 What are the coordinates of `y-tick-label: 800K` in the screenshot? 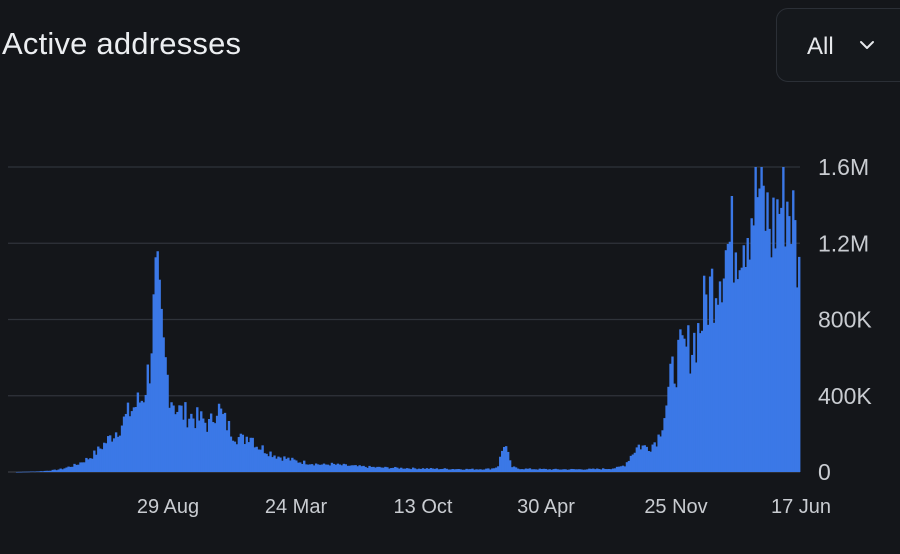 It's located at (845, 320).